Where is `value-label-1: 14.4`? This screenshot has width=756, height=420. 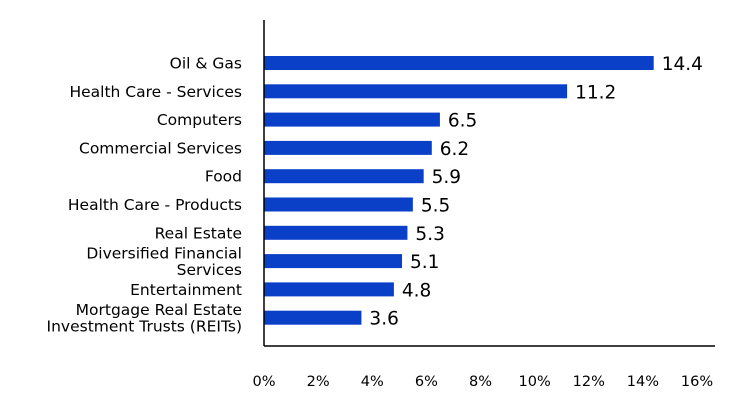
value-label-1: 14.4 is located at coordinates (682, 64).